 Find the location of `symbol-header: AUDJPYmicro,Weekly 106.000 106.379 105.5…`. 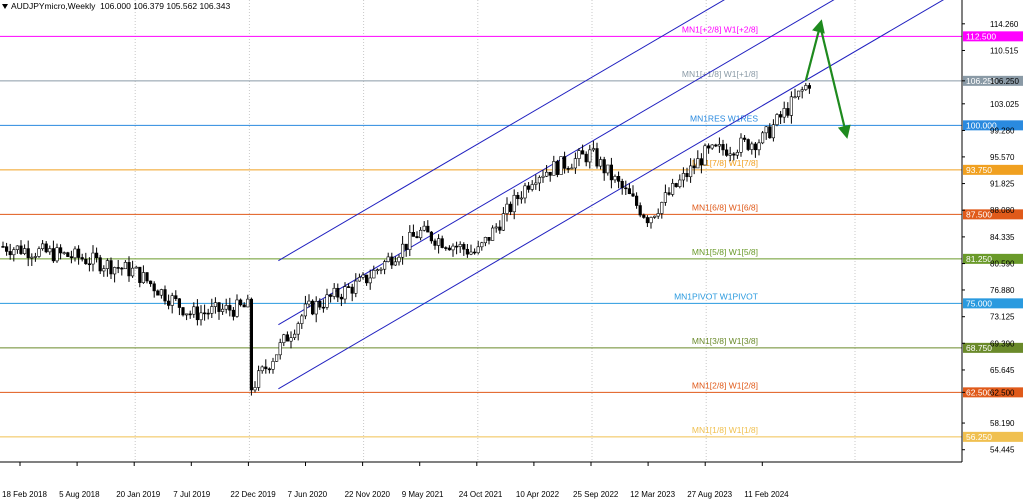

symbol-header: AUDJPYmicro,Weekly 106.000 106.379 105.5… is located at coordinates (116, 6).